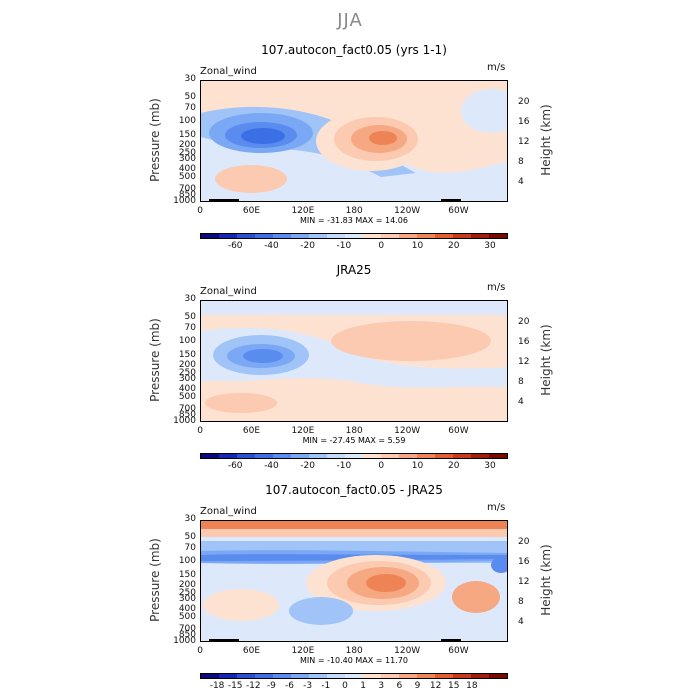 Image resolution: width=700 pixels, height=700 pixels. Describe the element at coordinates (187, 365) in the screenshot. I see `y-tick-label: 200` at that location.